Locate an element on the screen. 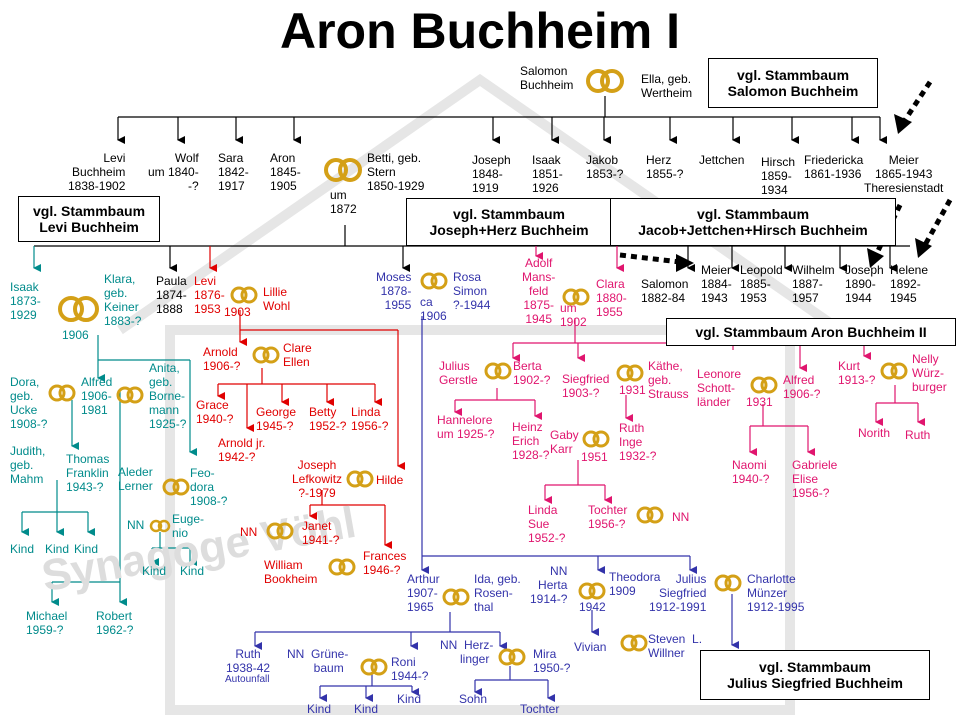 The height and width of the screenshot is (720, 960). person-sohn: Sohn is located at coordinates (473, 699).